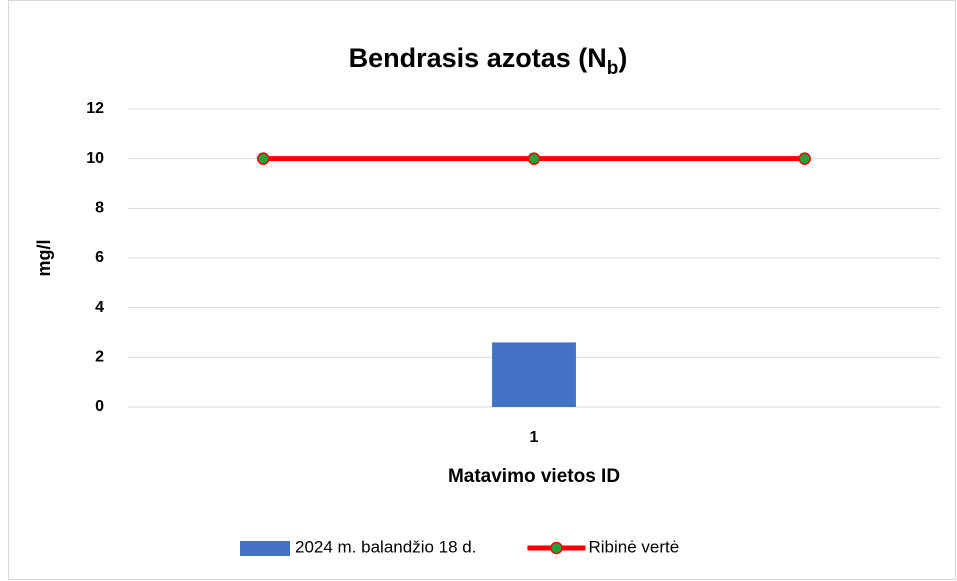  I want to click on title-text: Bendrasis azotas (N, so click(478, 58).